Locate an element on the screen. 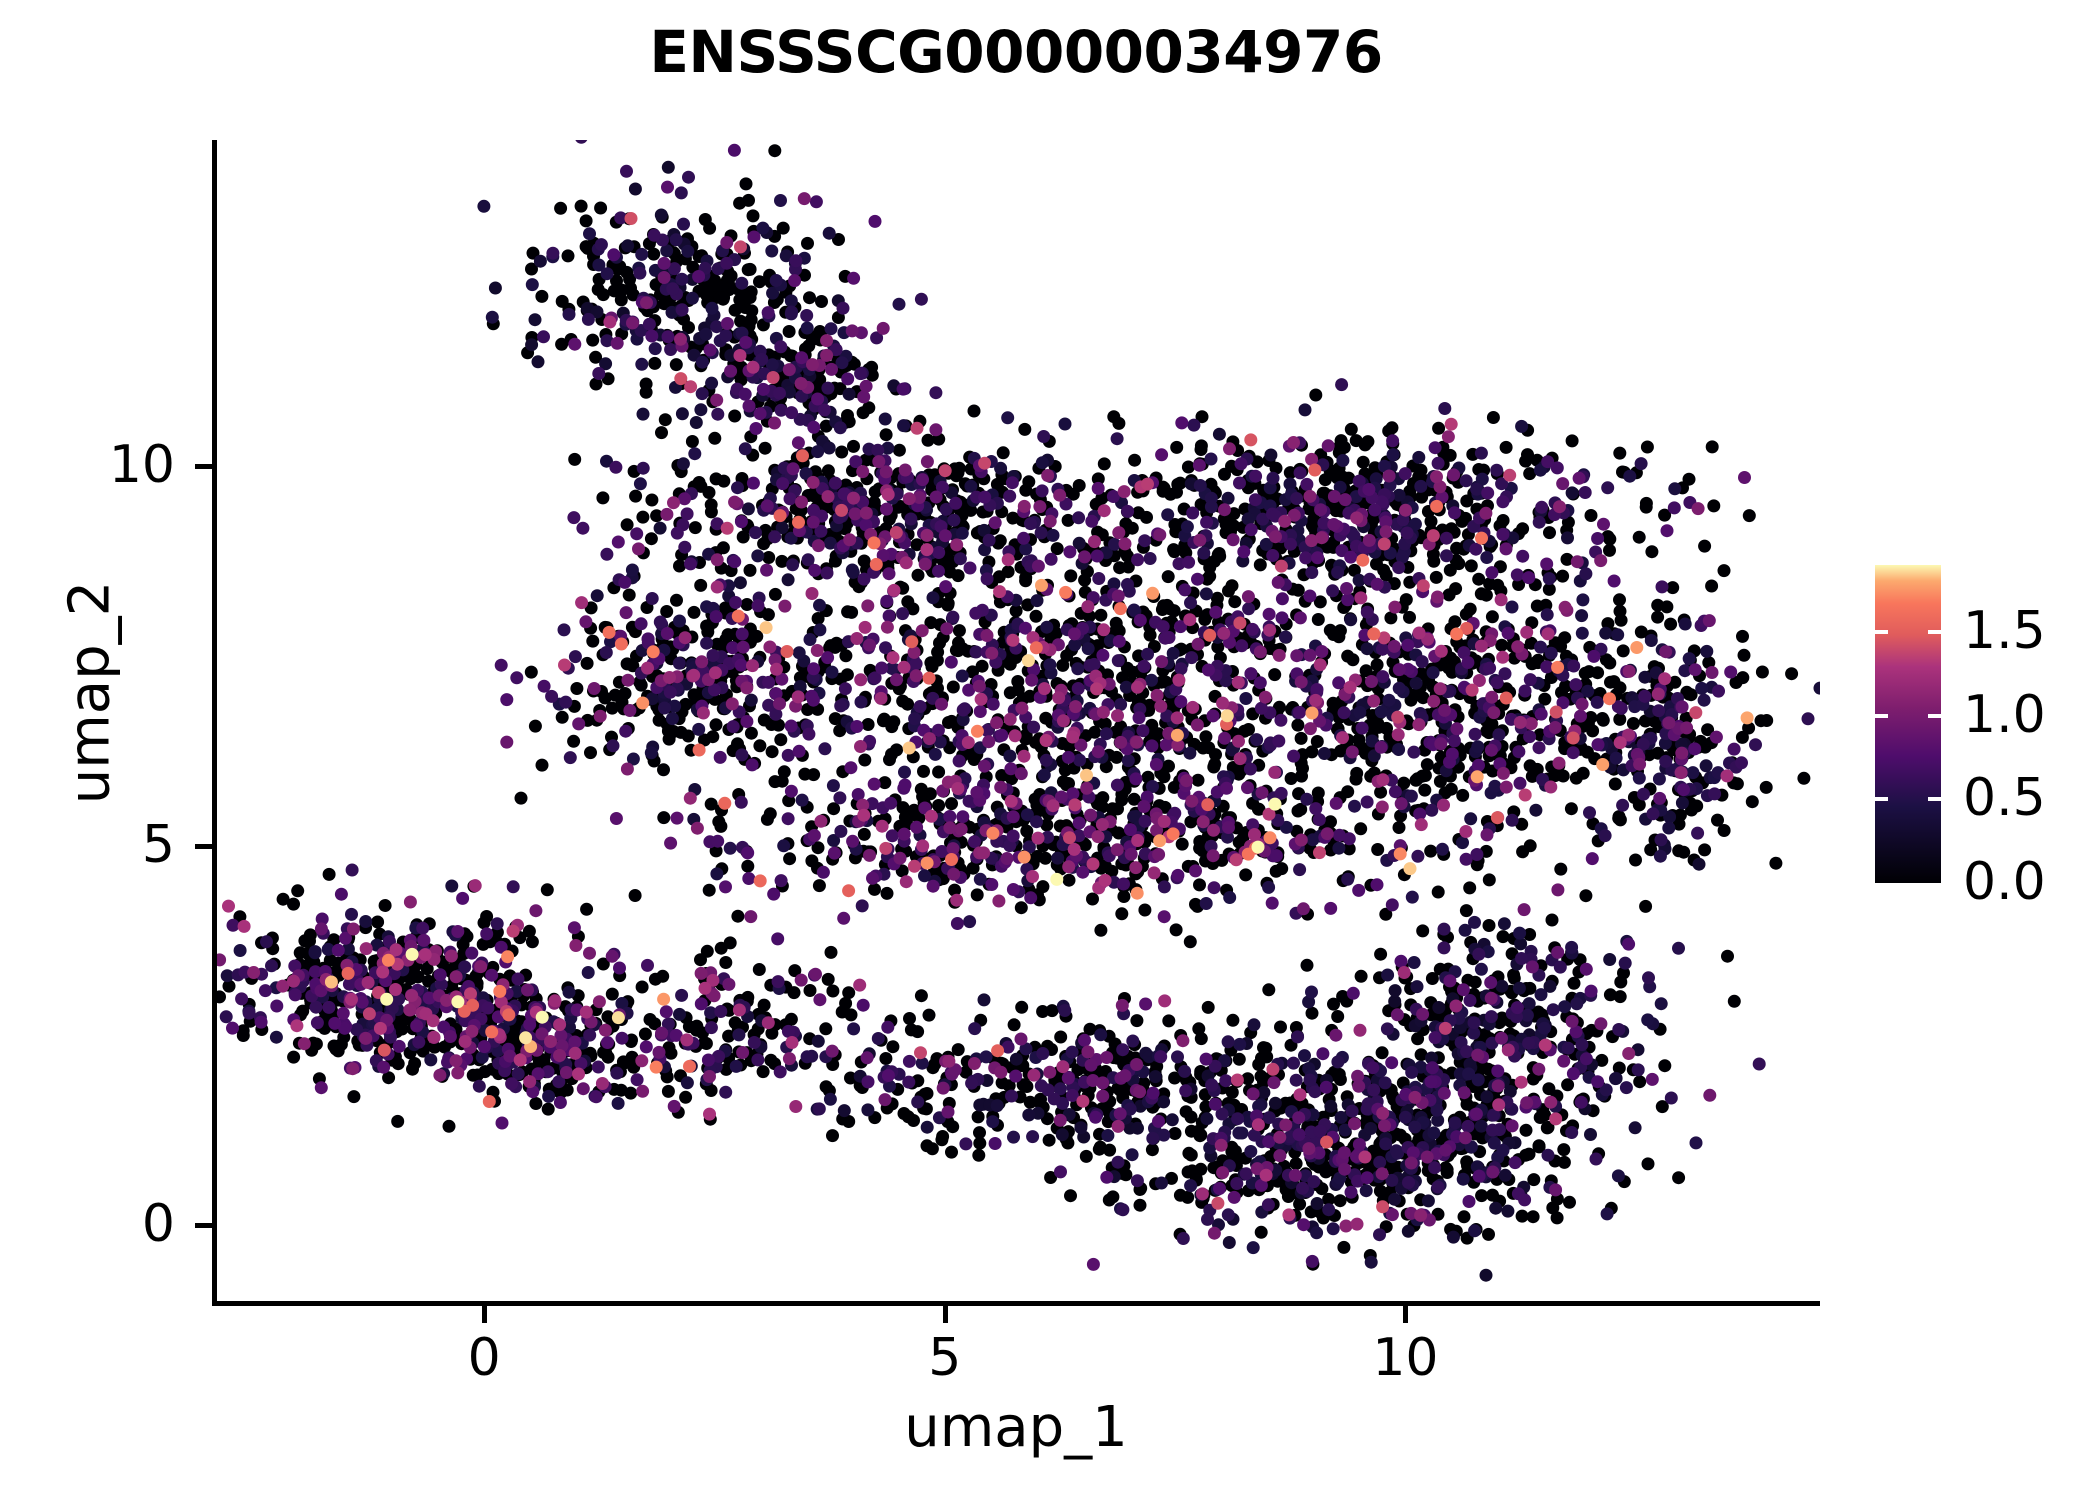 Image resolution: width=2100 pixels, height=1500 pixels. x-axis-label: umap_1 is located at coordinates (1016, 1427).